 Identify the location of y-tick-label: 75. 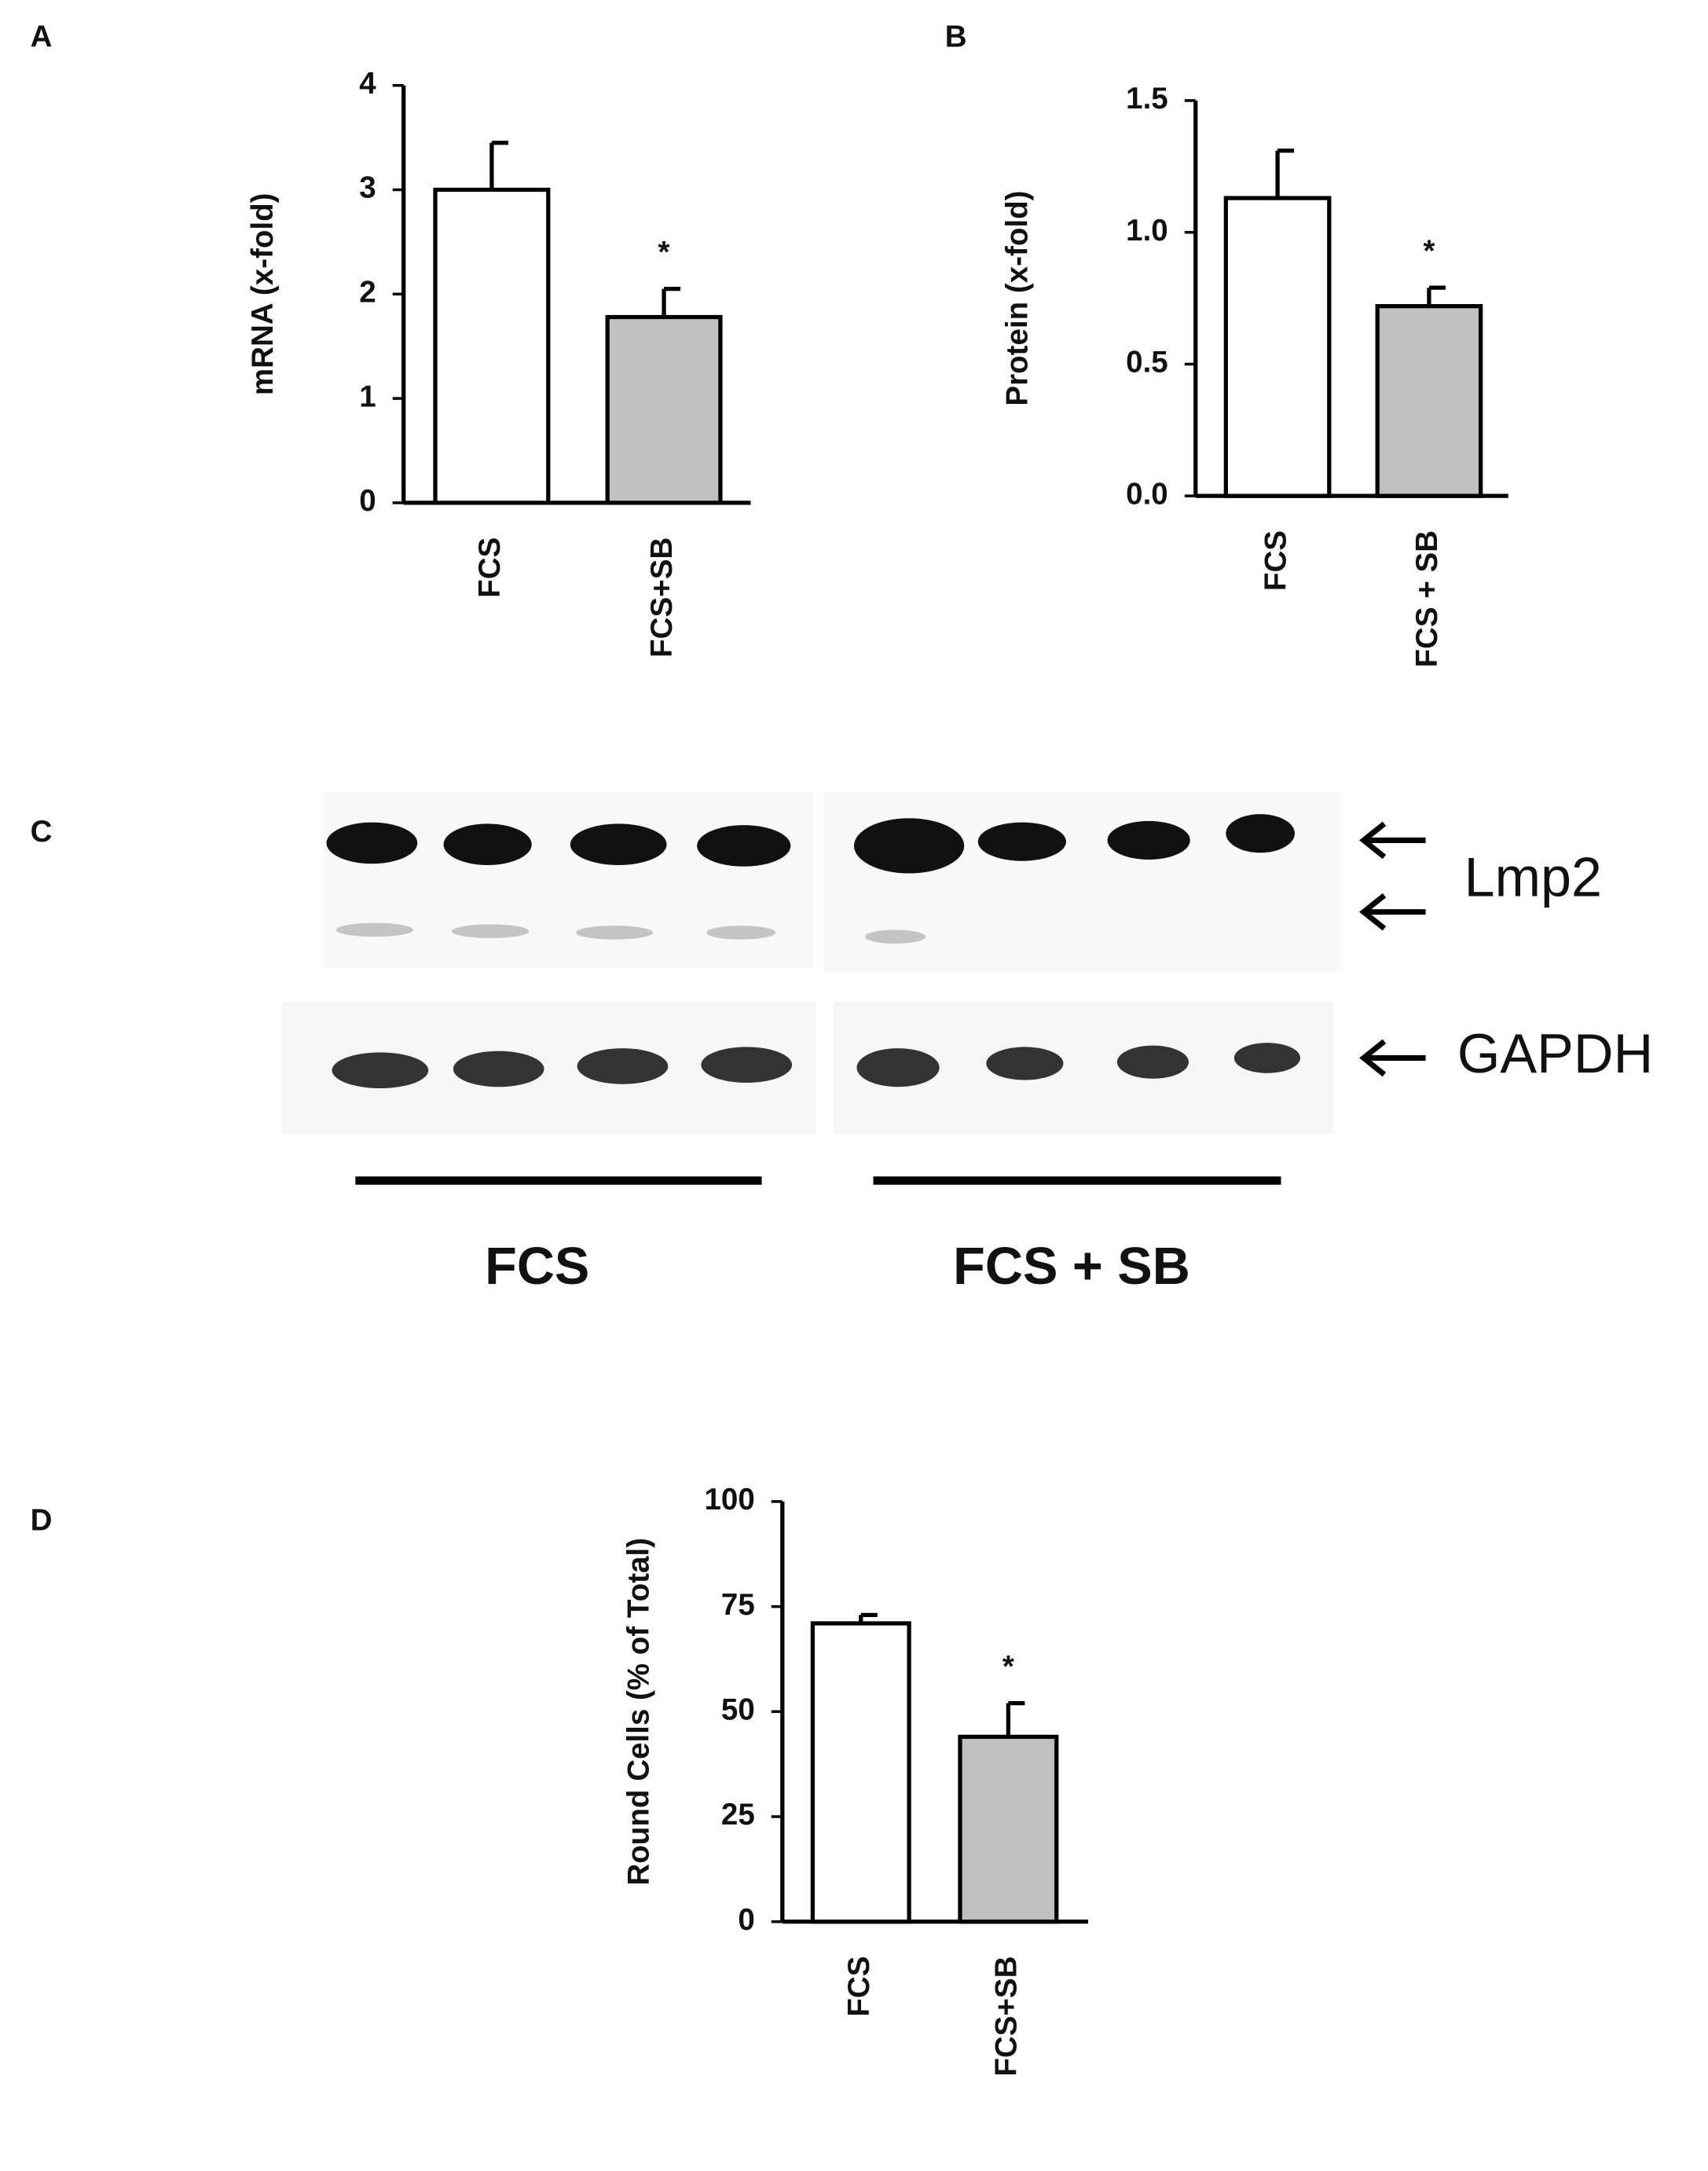
(738, 1605).